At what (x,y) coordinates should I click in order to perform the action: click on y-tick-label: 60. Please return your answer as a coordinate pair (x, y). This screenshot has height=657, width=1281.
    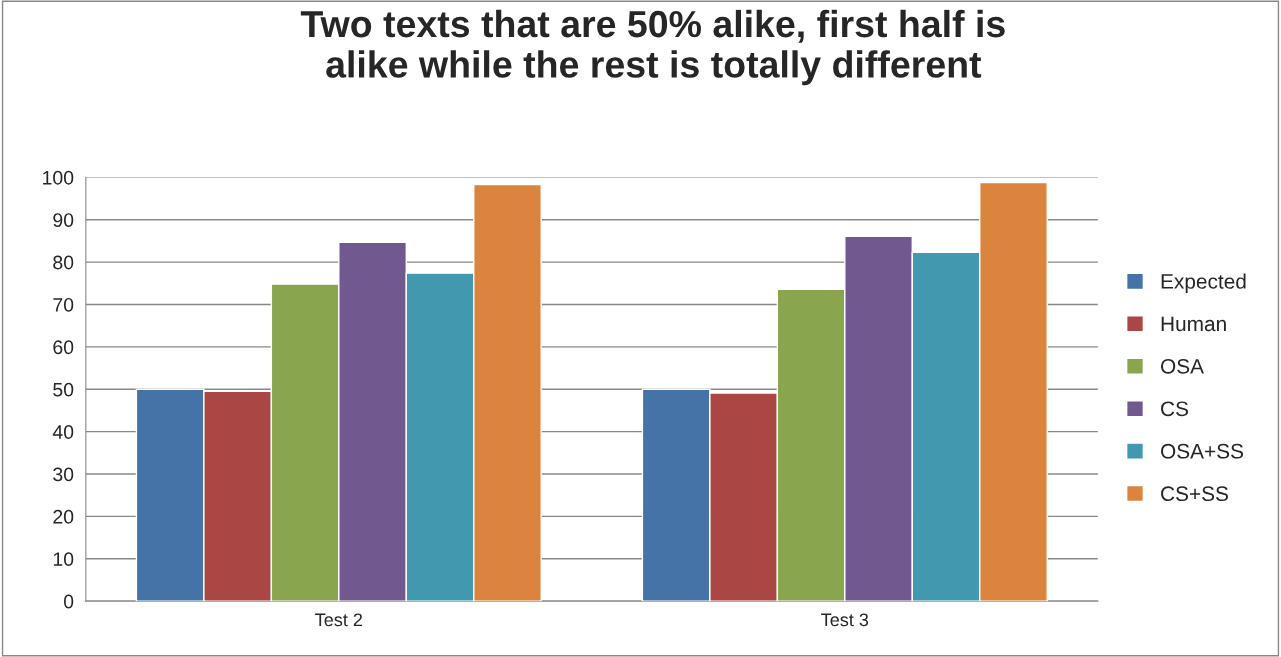
    Looking at the image, I should click on (63, 347).